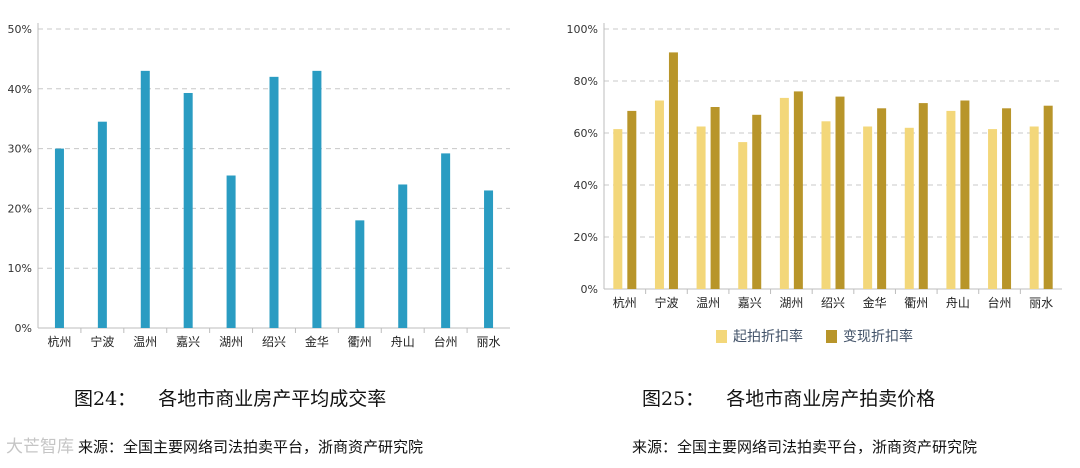  I want to click on figure-24-number: 图24：, so click(105, 399).